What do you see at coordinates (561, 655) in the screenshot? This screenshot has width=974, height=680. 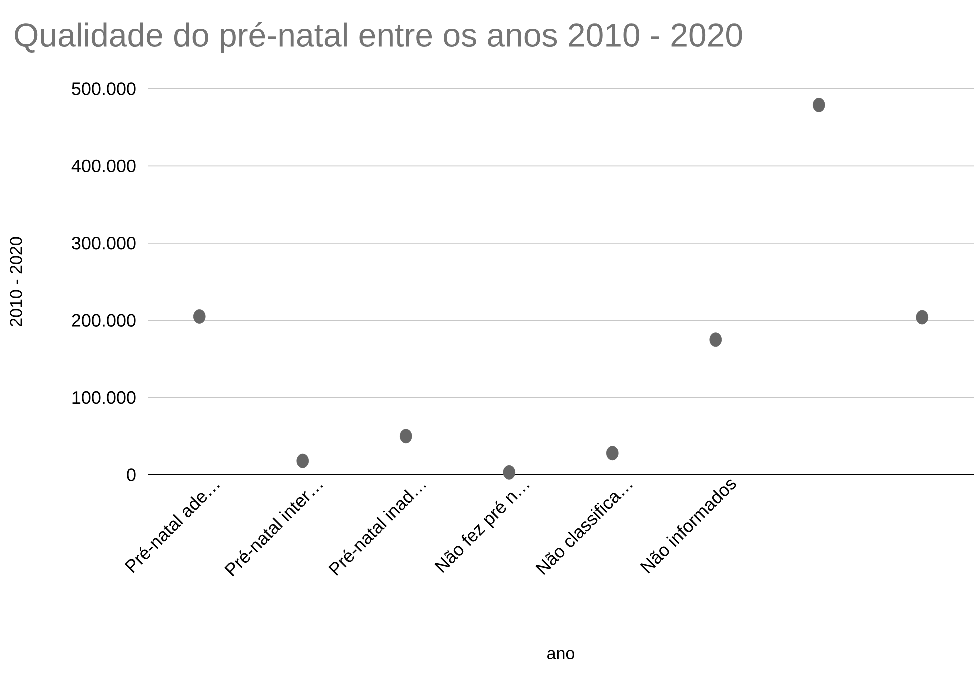 I see `x-axis-title: ano` at bounding box center [561, 655].